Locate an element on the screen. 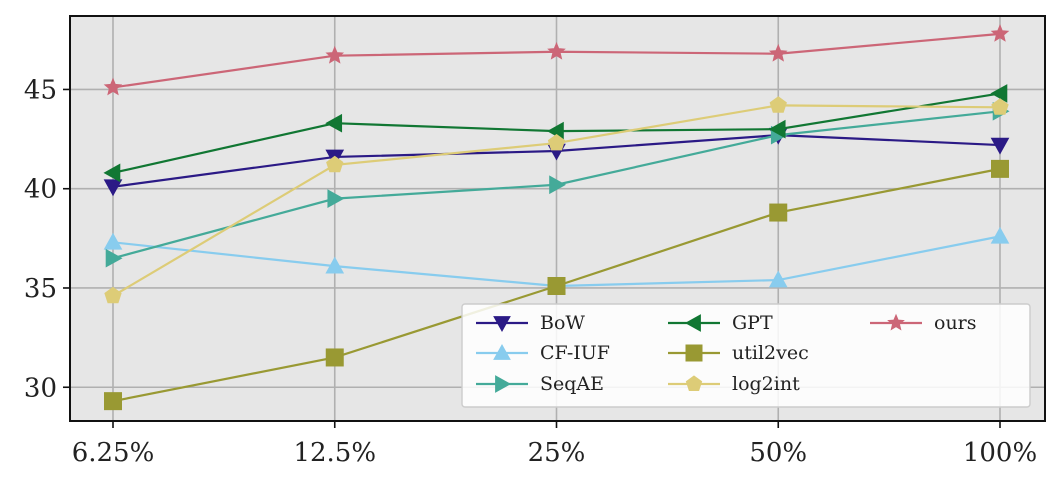  legend-item-seqae: SeqAE is located at coordinates (540, 384).